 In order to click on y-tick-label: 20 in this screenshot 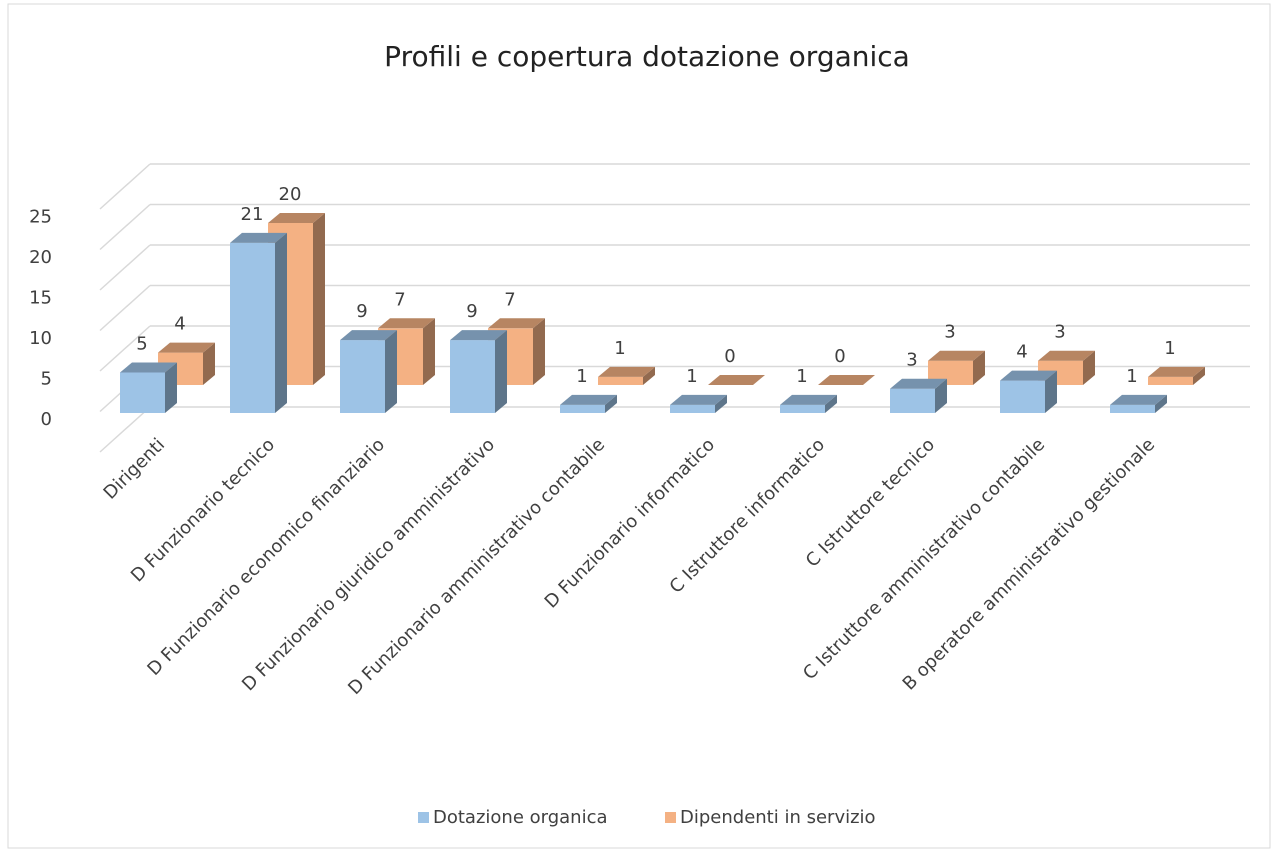, I will do `click(40, 257)`.